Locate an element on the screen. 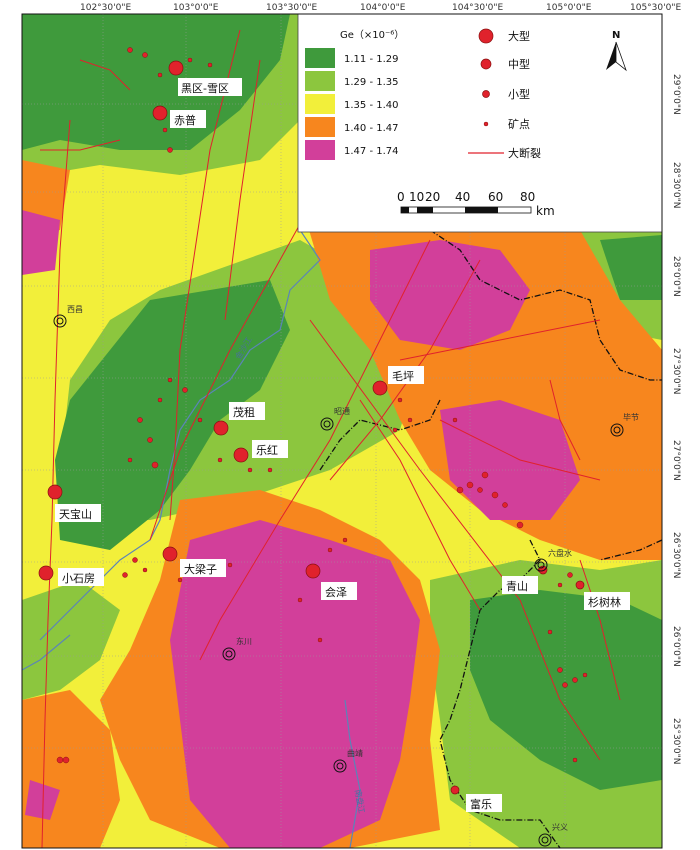 The height and width of the screenshot is (850, 700). place-label: 西昌 is located at coordinates (75, 309).